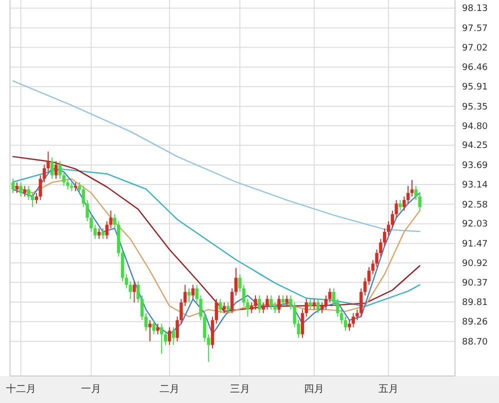  What do you see at coordinates (475, 9) in the screenshot?
I see `y-tick-label: 98.13` at bounding box center [475, 9].